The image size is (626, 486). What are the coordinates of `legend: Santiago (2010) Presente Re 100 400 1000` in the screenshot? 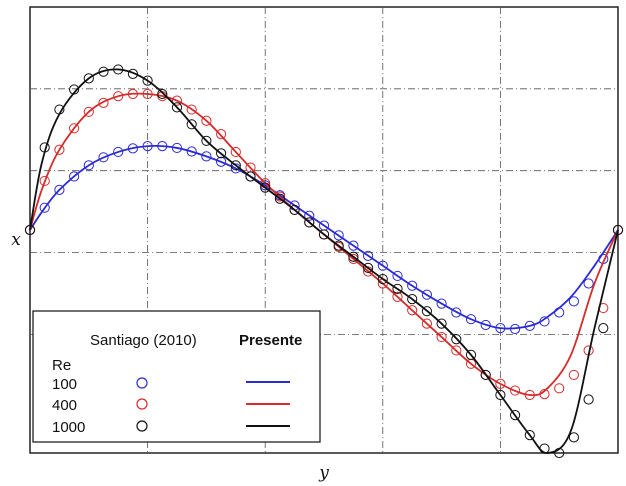 It's located at (176, 376).